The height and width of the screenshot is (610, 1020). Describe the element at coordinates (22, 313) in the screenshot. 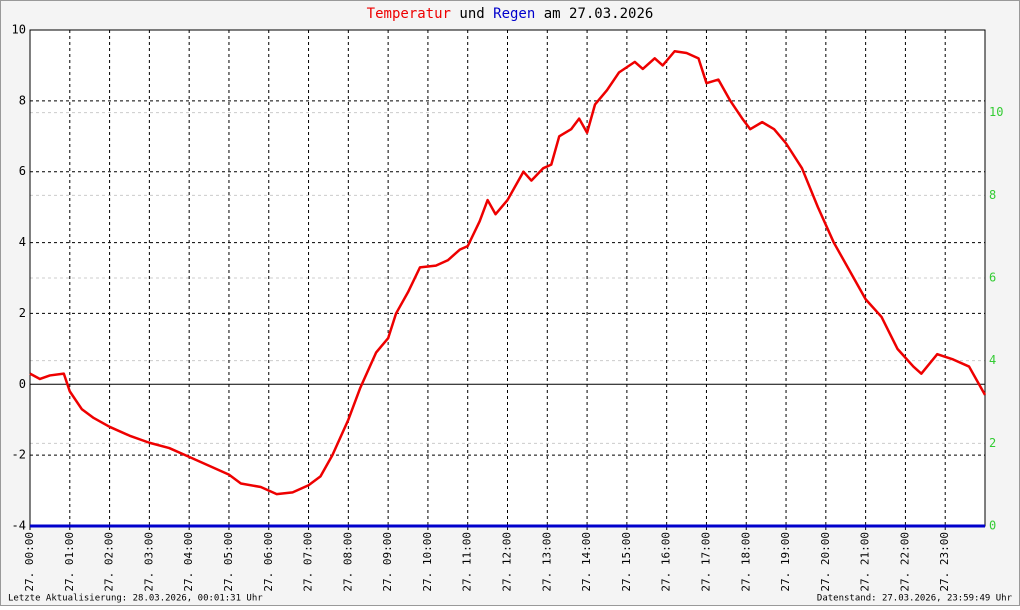

I see `y-tick-label: 2` at that location.